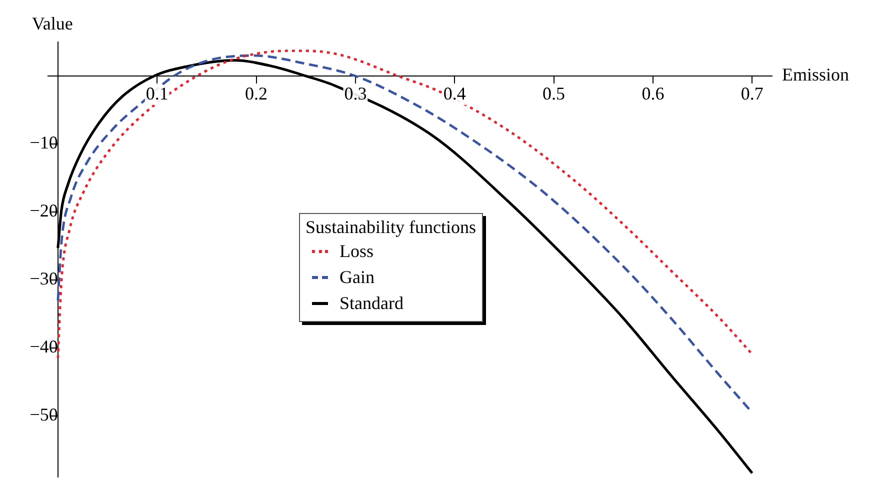  I want to click on legend-label: Standard, so click(372, 303).